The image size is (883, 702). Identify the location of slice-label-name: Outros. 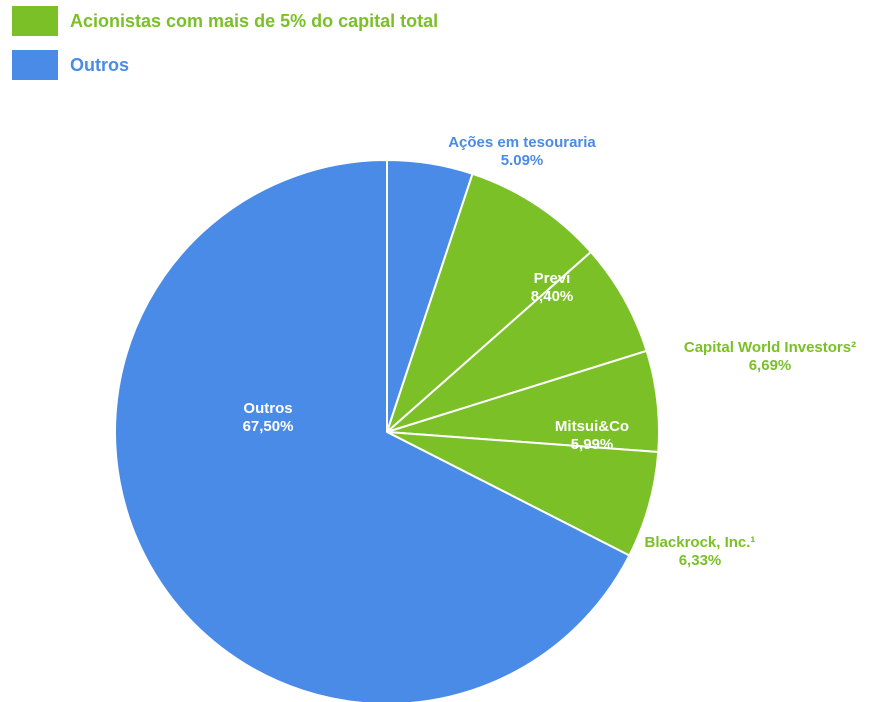
(267, 408).